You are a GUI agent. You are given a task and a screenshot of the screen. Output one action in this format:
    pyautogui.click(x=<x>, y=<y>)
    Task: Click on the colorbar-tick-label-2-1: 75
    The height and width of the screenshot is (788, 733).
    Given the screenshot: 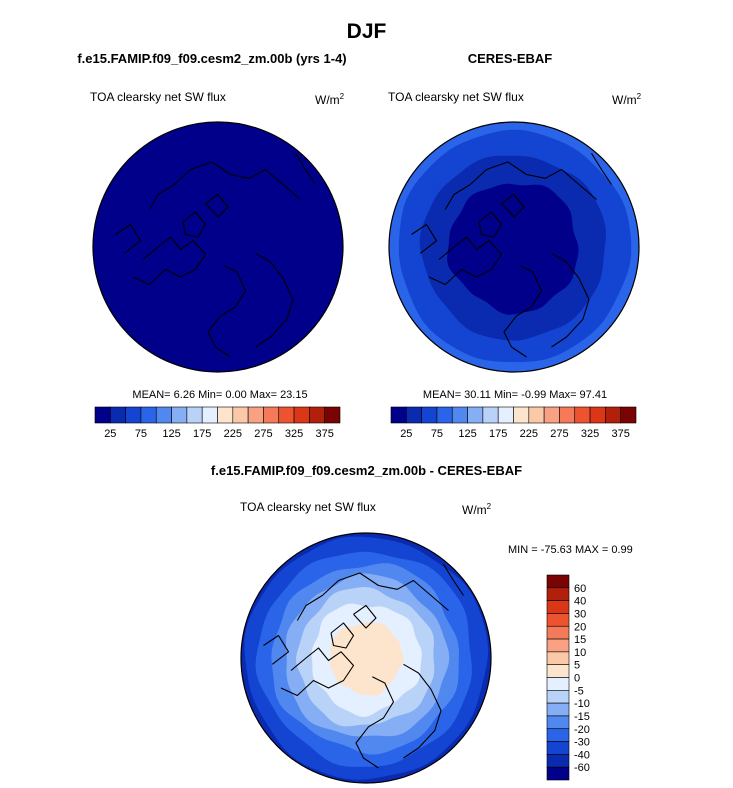 What is the action you would take?
    pyautogui.click(x=437, y=434)
    